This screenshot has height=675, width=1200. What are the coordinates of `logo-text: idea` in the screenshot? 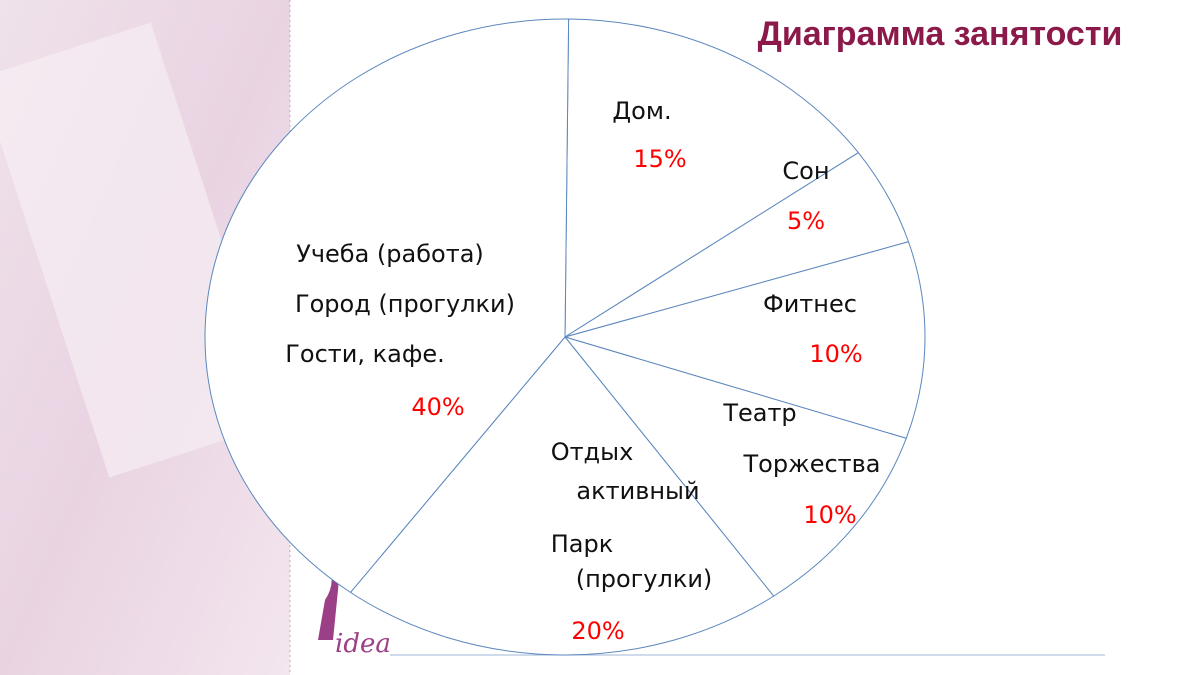 It's located at (363, 644).